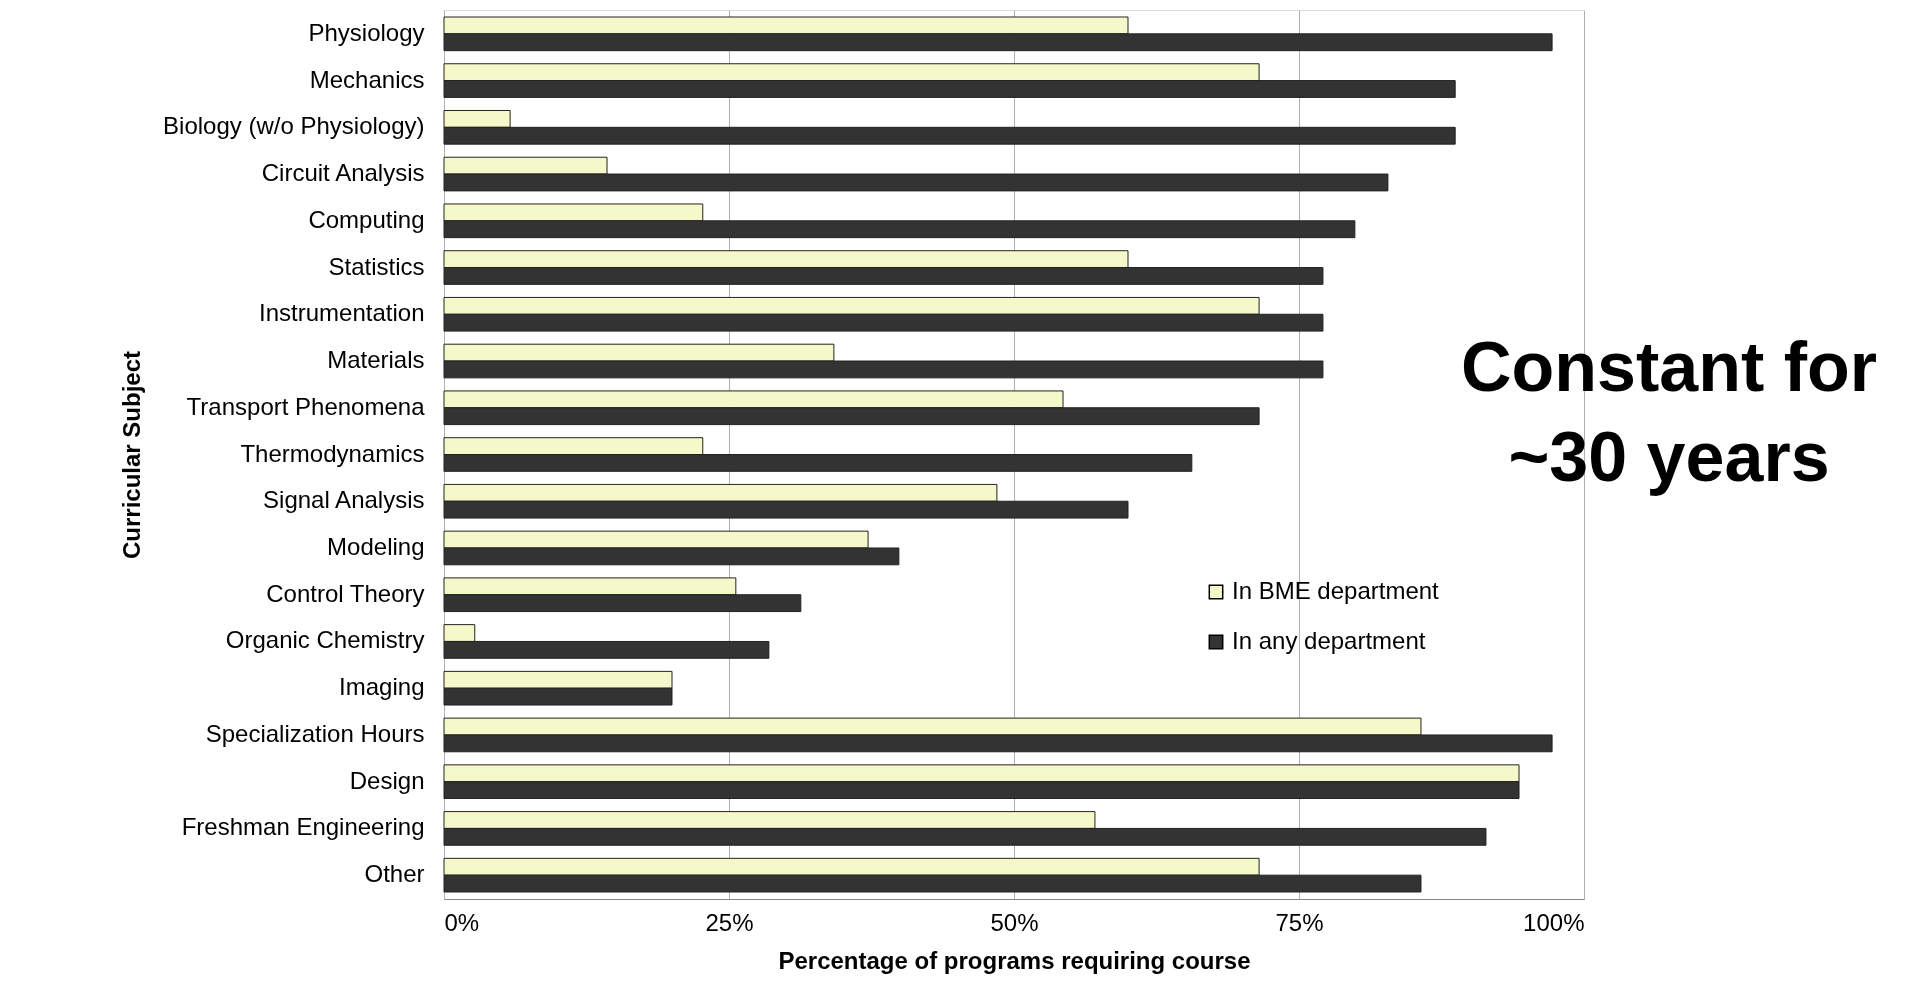 Image resolution: width=1929 pixels, height=1008 pixels. I want to click on y-tick-label: Signal Analysis, so click(344, 500).